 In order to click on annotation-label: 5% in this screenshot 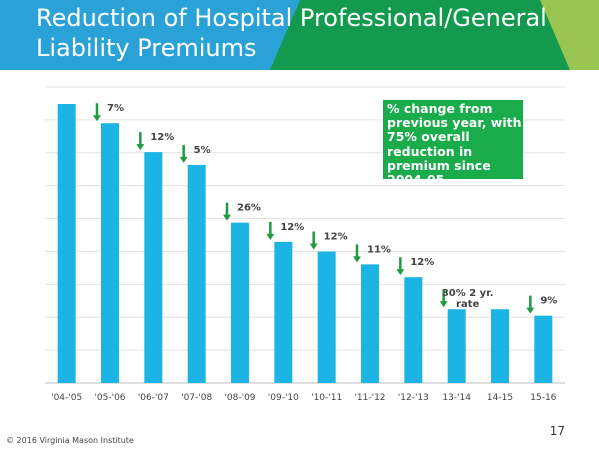, I will do `click(202, 150)`.